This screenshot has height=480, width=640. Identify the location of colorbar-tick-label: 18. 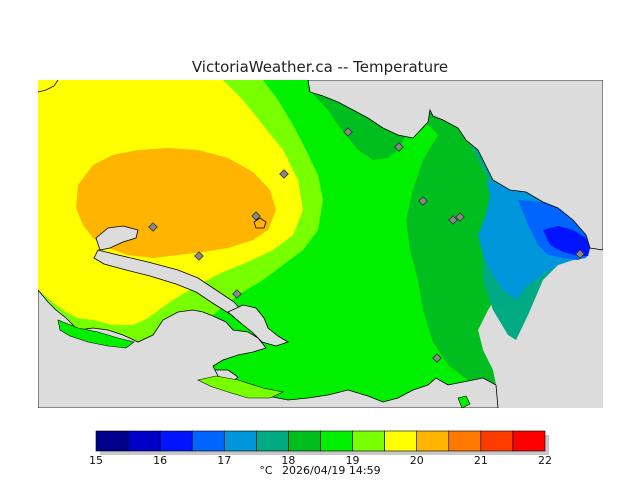
(288, 460).